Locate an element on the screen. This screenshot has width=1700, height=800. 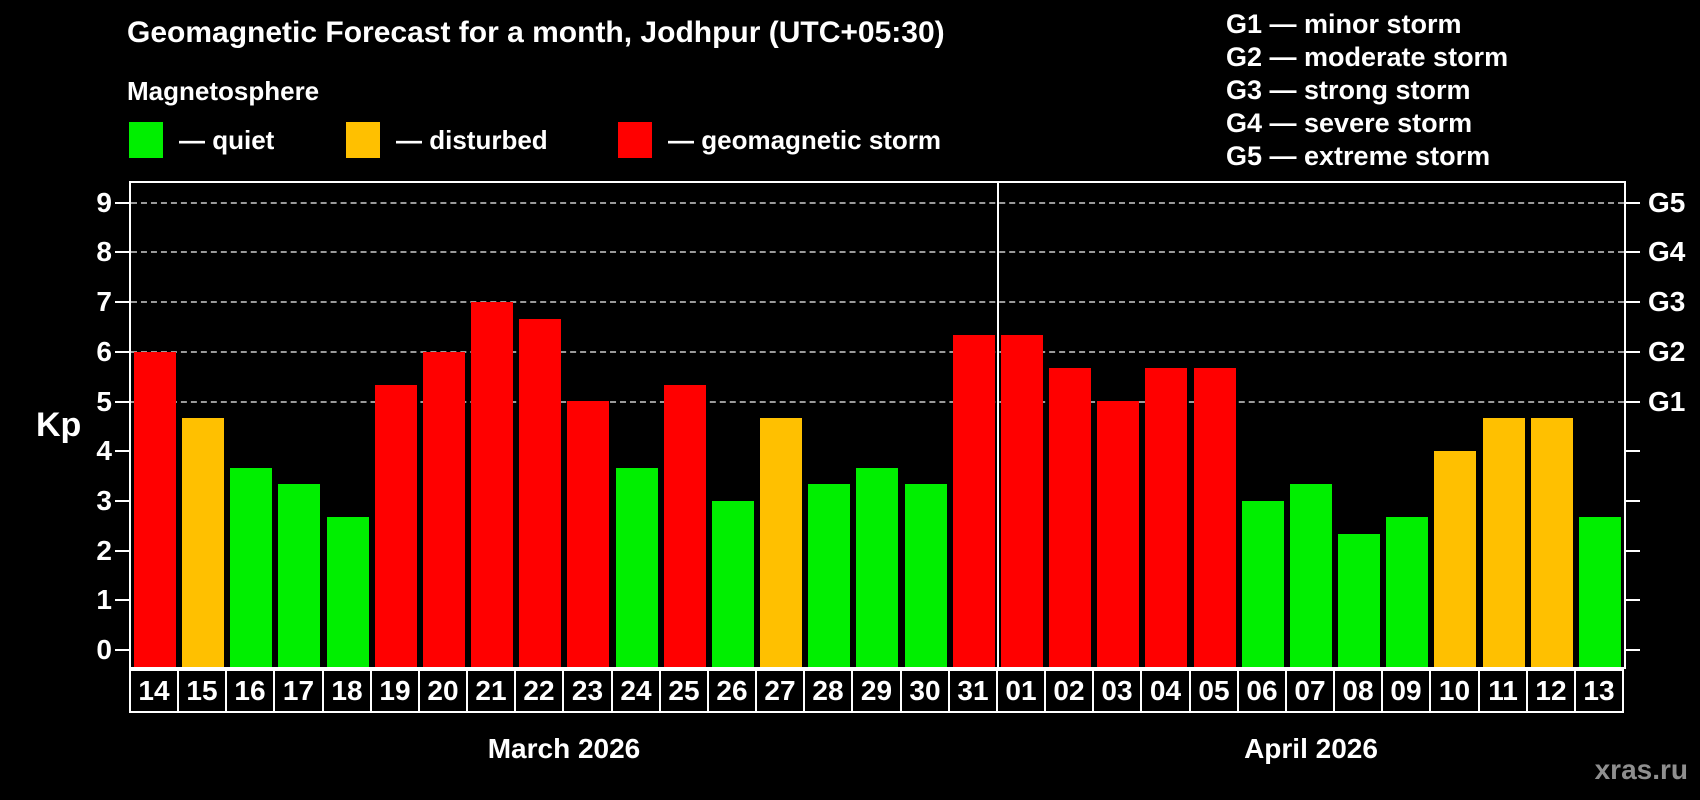
storm-color-swatch is located at coordinates (635, 140).